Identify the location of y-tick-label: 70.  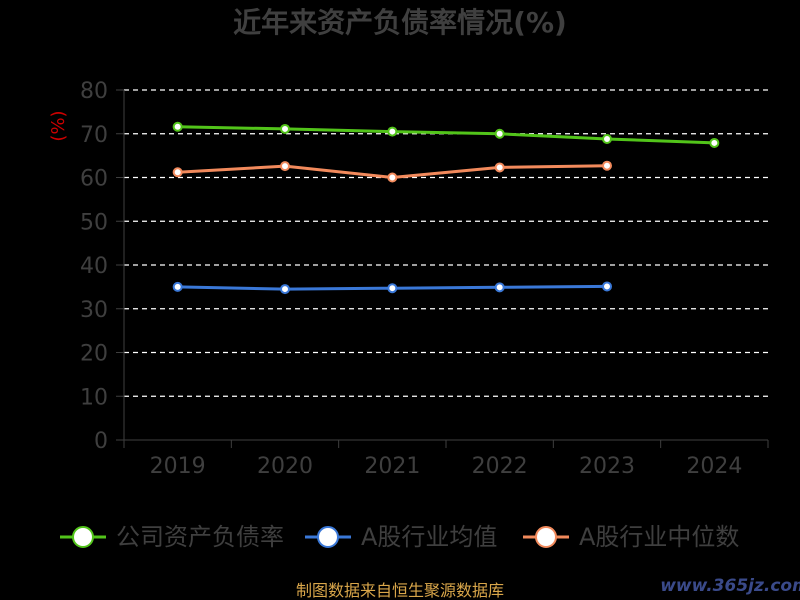
(94, 135).